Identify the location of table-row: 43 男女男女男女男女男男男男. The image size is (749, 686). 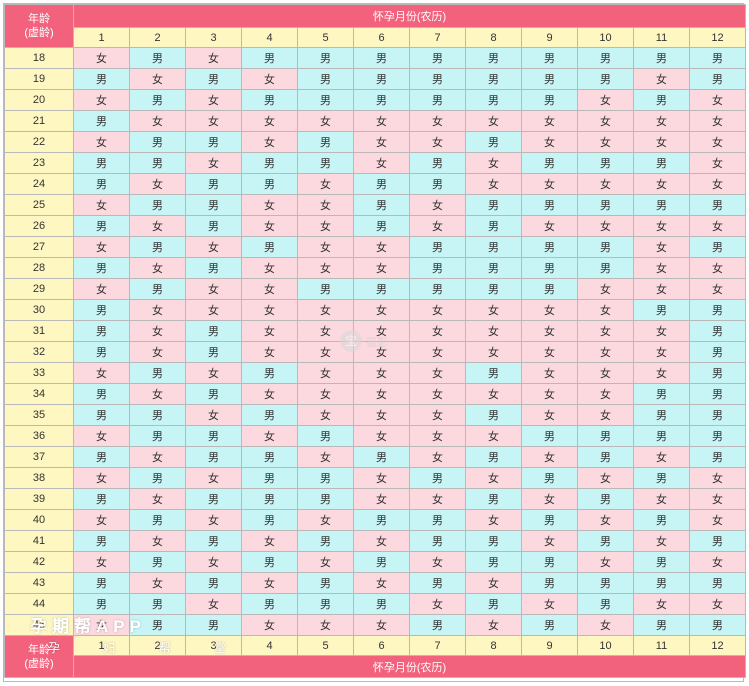
(375, 583).